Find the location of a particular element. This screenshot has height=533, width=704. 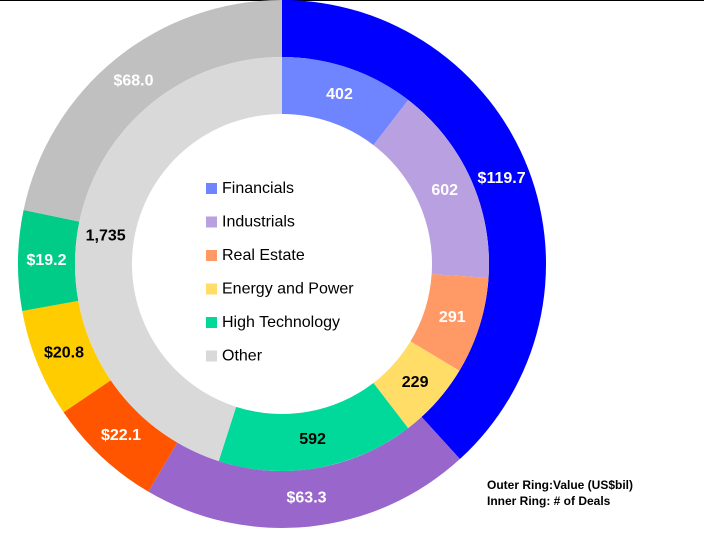

annotation: Inner Ring: # of Deals is located at coordinates (549, 501).